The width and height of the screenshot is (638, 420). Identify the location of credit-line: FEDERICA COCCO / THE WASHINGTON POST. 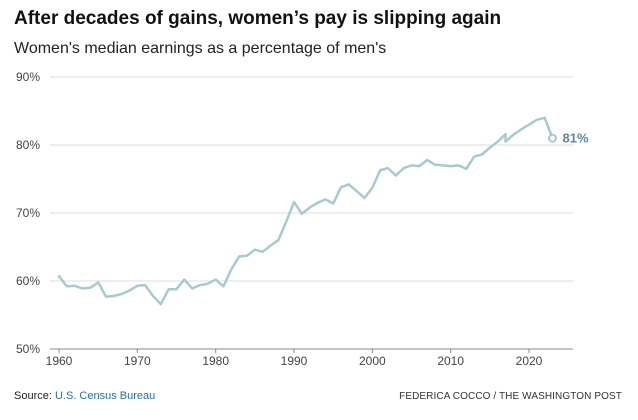
(510, 396).